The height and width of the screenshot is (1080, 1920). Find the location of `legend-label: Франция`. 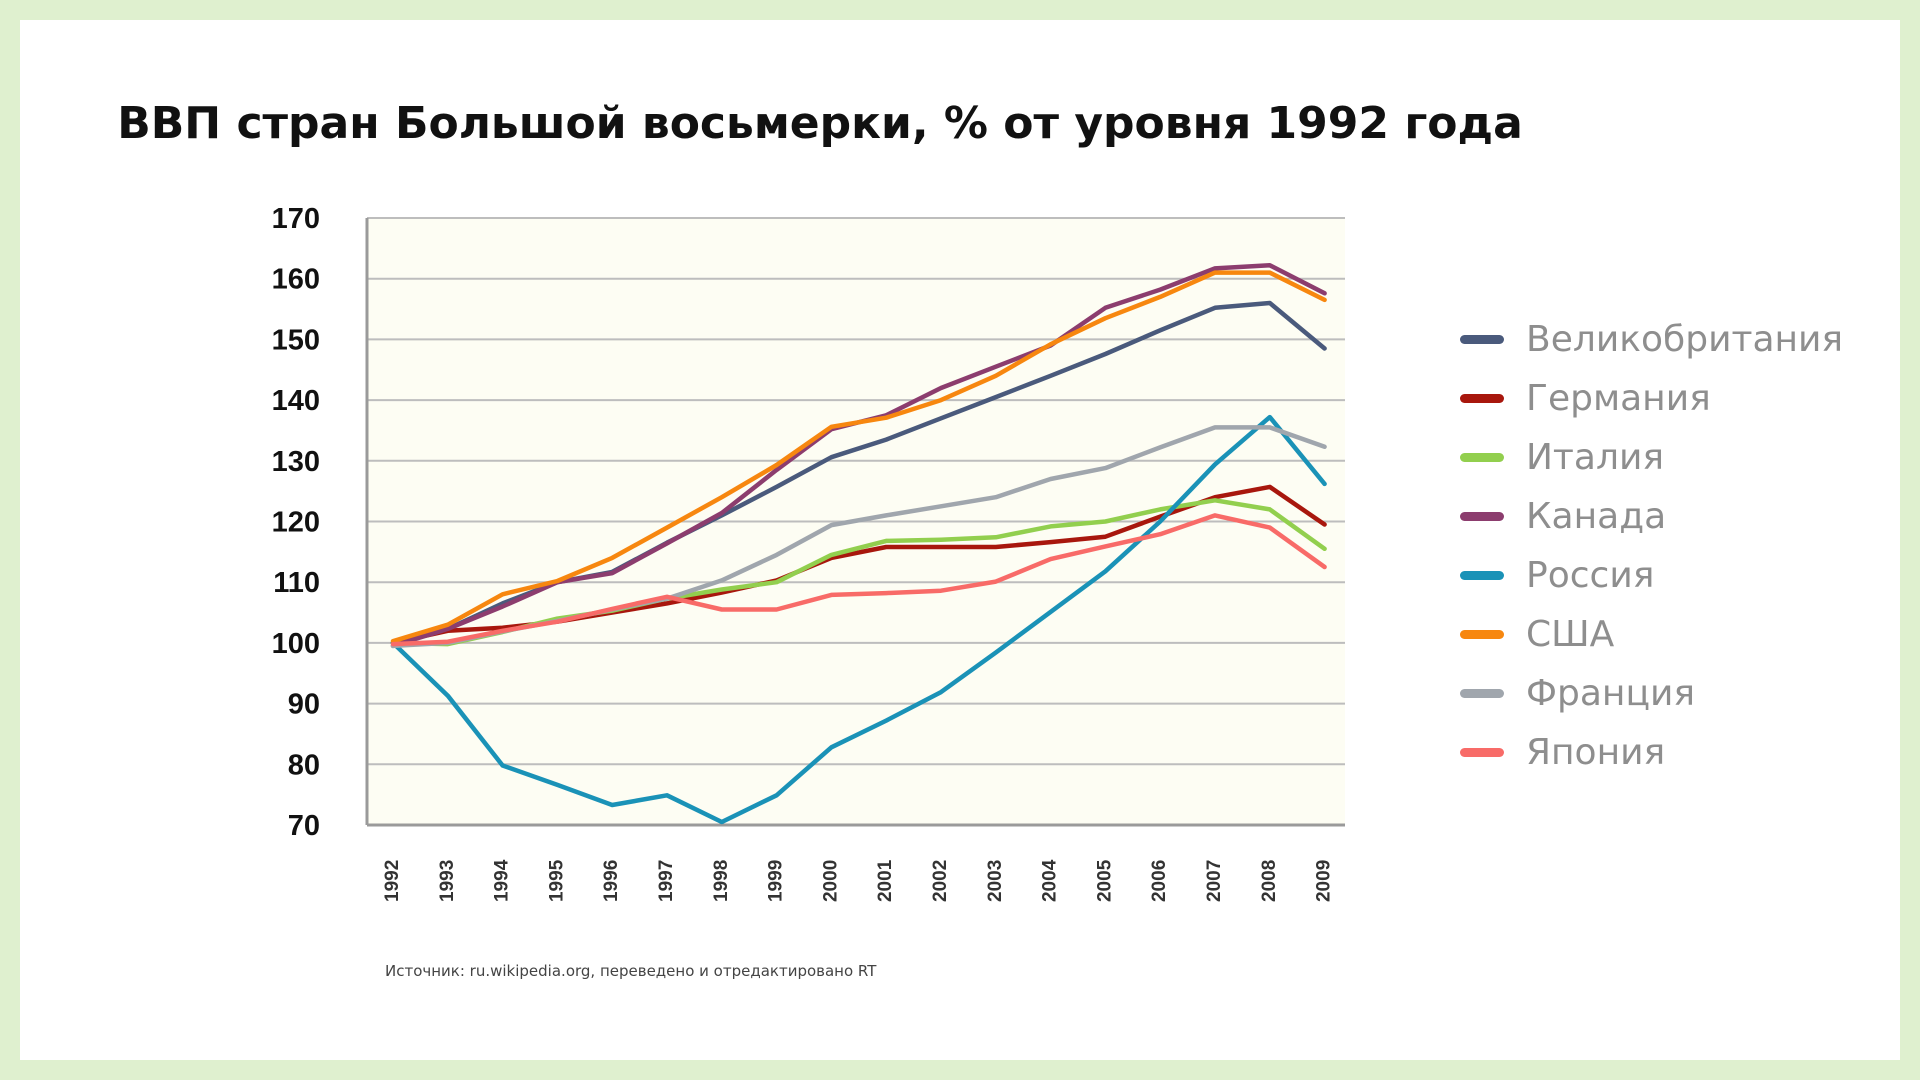

legend-label: Франция is located at coordinates (1610, 693).